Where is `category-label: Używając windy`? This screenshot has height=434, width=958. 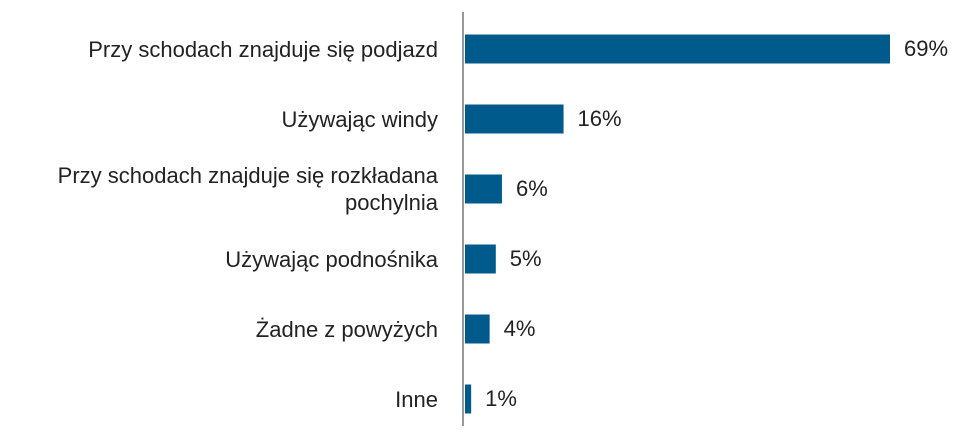 category-label: Używając windy is located at coordinates (360, 119).